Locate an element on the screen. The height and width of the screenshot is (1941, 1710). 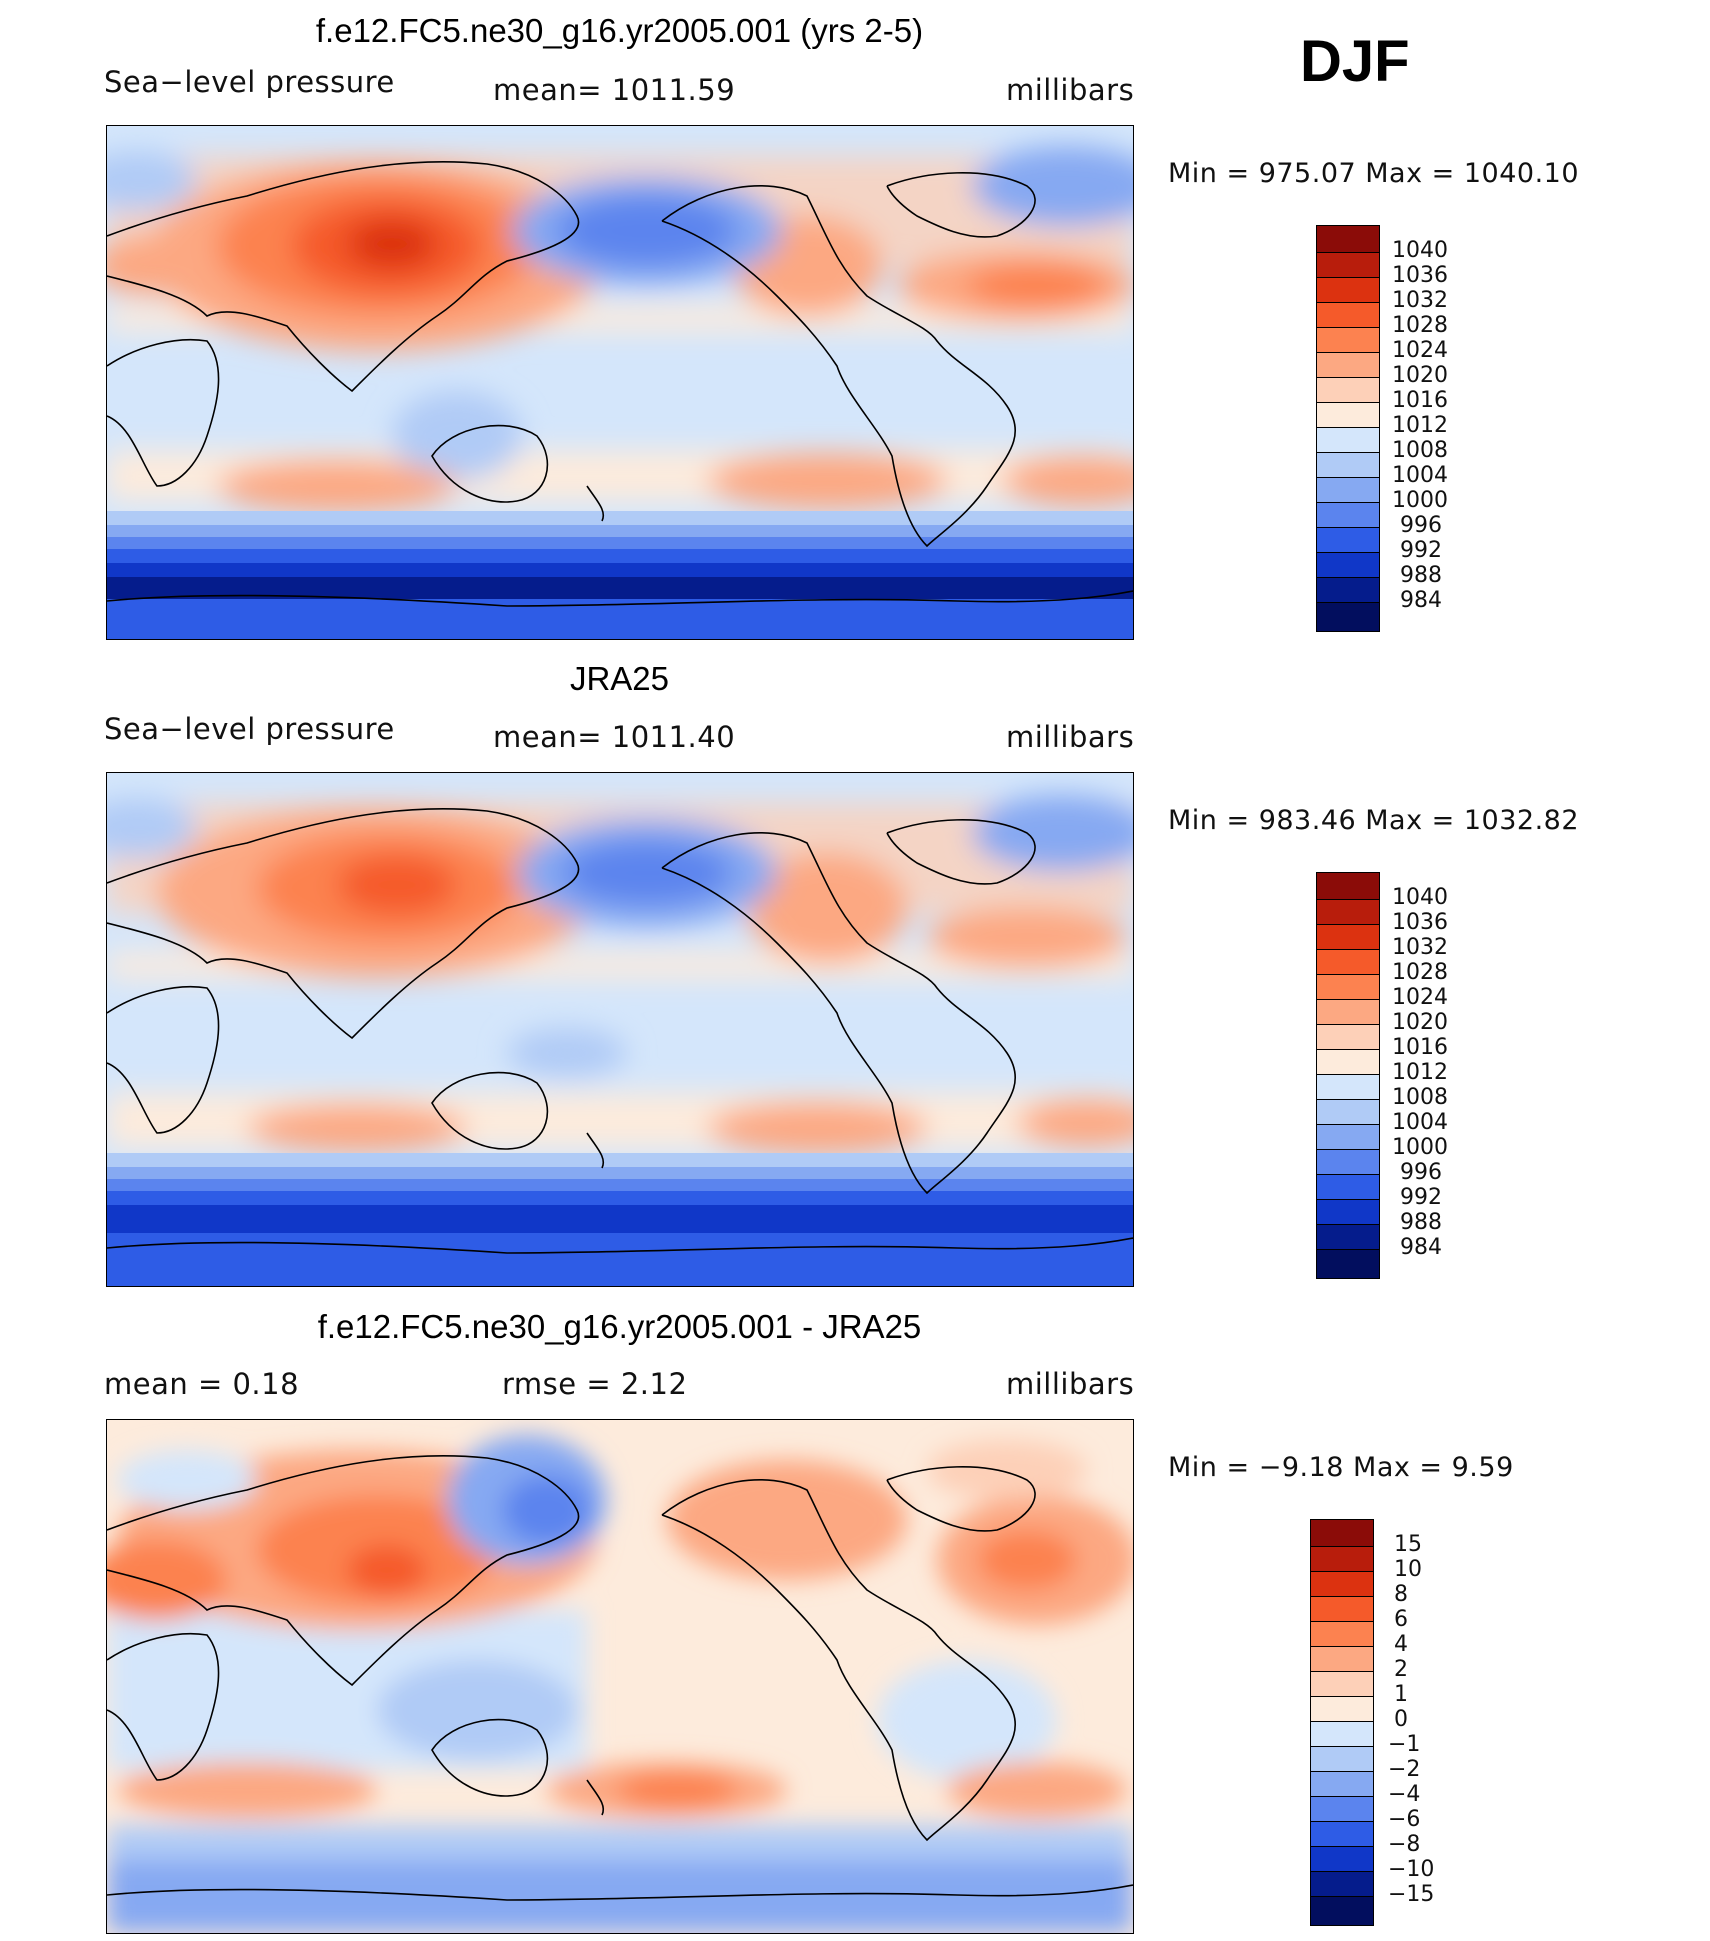
cbar-tick-label: 1032 is located at coordinates (1420, 947).